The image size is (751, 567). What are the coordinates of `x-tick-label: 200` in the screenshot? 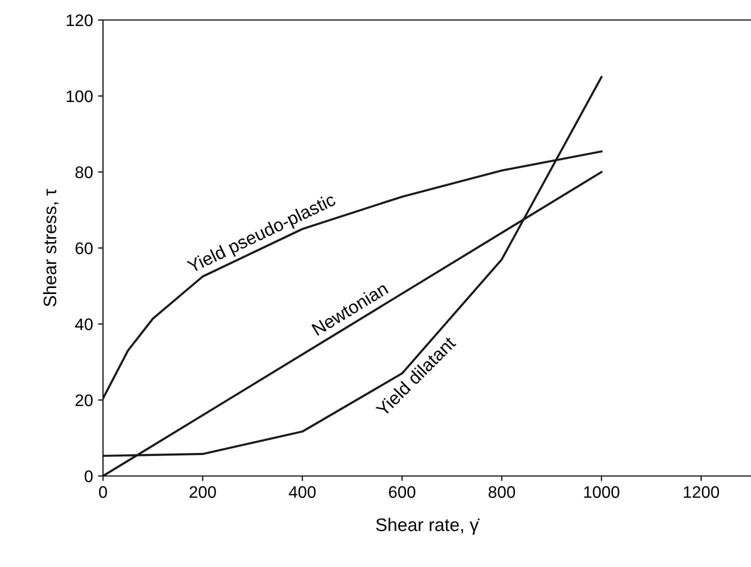 It's located at (203, 492).